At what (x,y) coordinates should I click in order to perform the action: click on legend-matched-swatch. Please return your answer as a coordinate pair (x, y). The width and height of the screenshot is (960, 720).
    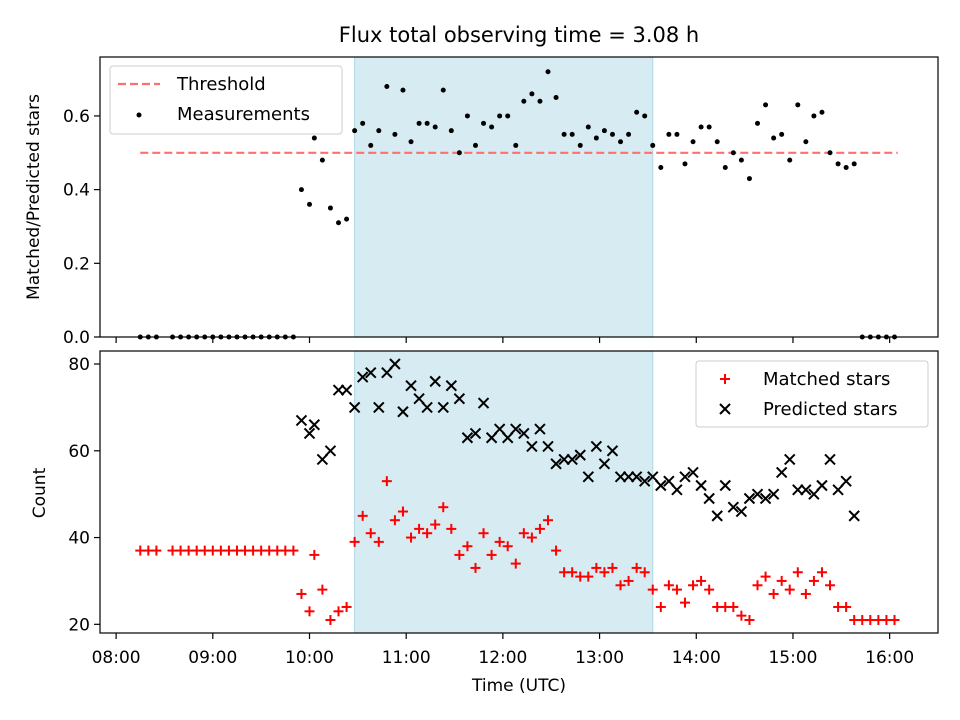
    Looking at the image, I should click on (725, 379).